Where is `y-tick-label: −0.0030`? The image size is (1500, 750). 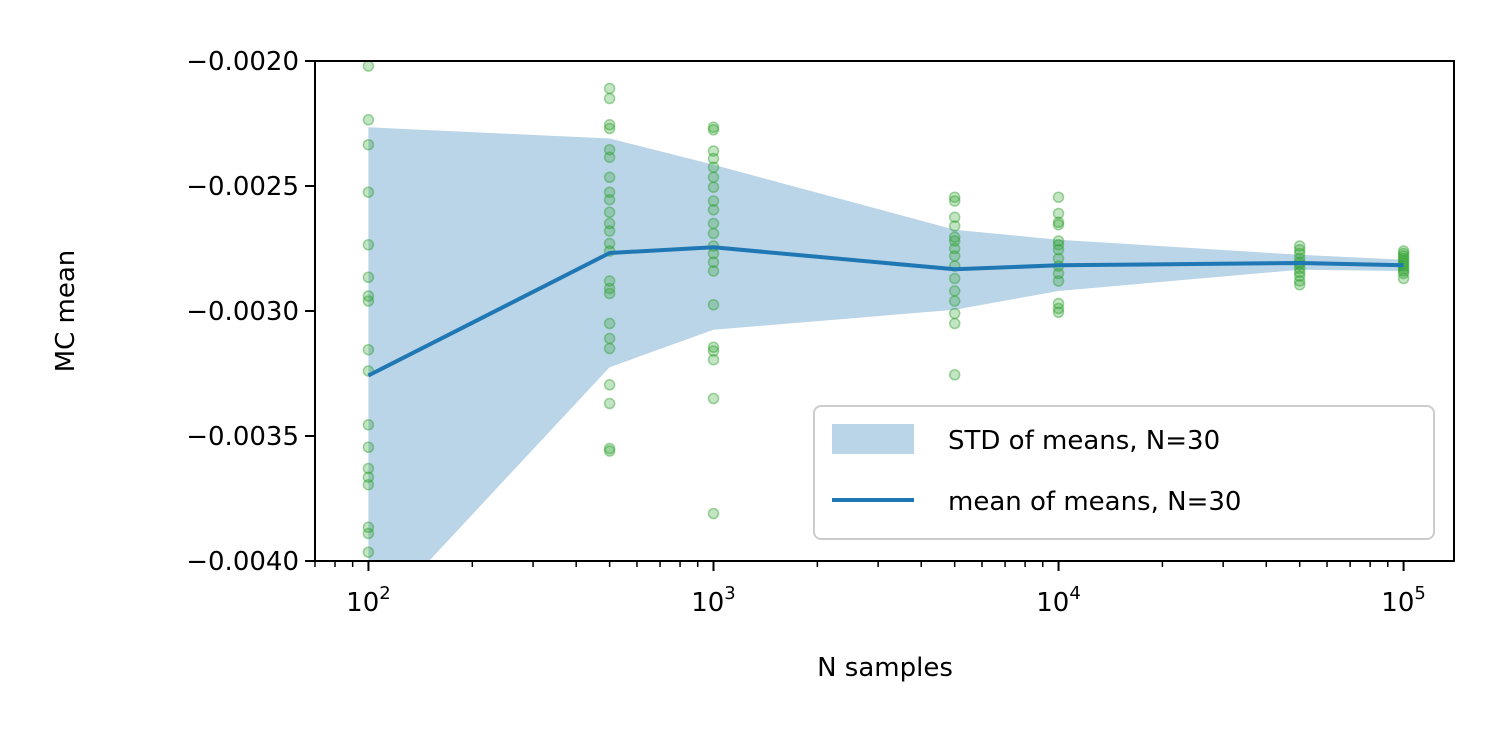
y-tick-label: −0.0030 is located at coordinates (242, 312).